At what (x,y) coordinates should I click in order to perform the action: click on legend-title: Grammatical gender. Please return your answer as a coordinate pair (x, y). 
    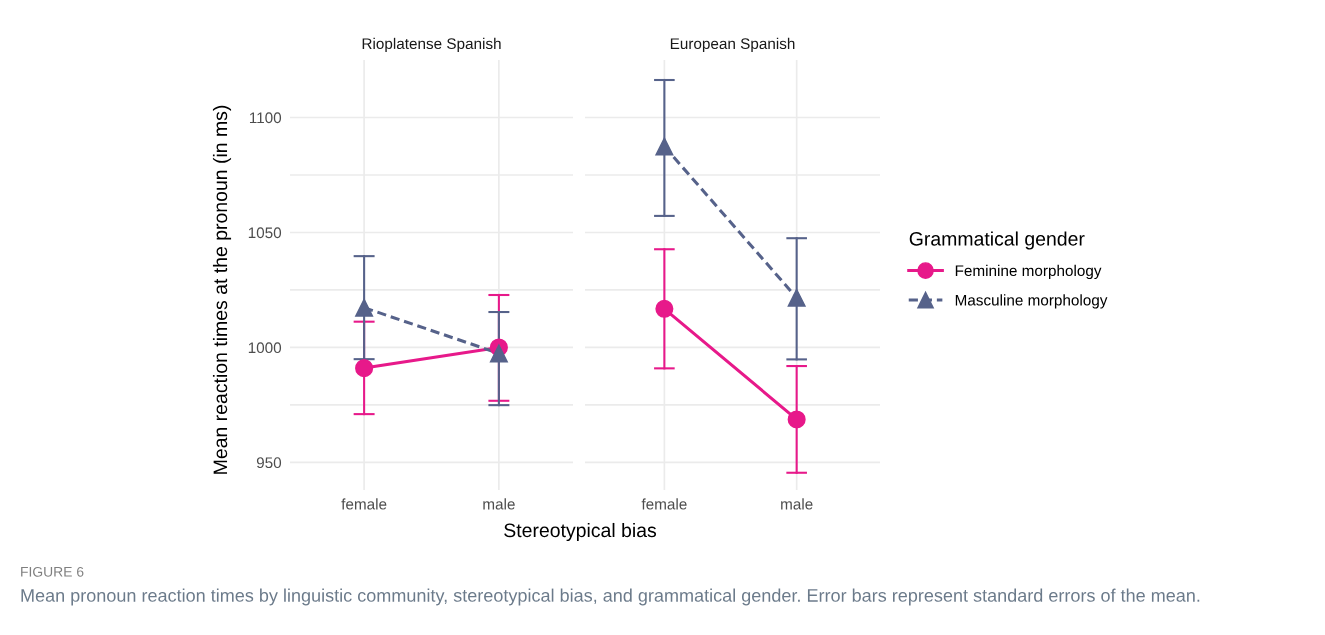
    Looking at the image, I should click on (997, 240).